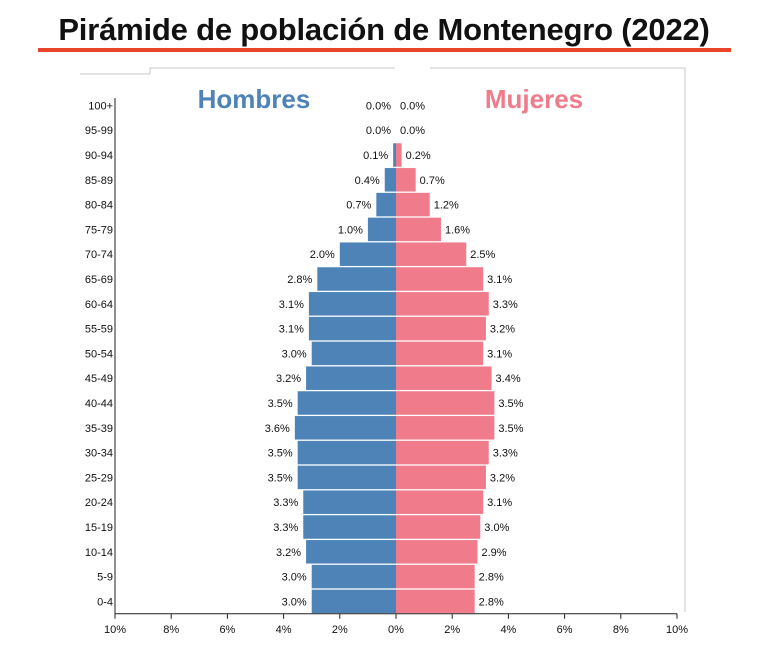 The width and height of the screenshot is (768, 647). Describe the element at coordinates (99, 404) in the screenshot. I see `category-label-40-44: 40-44` at that location.